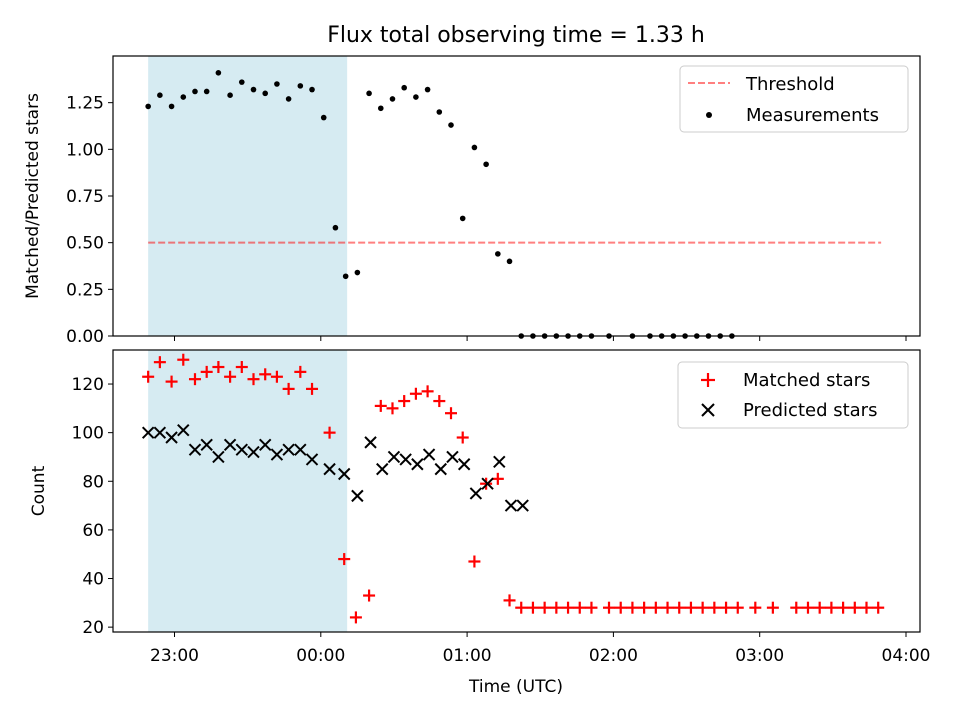 This screenshot has height=720, width=960. What do you see at coordinates (906, 656) in the screenshot?
I see `bottom-x-tick-label: 04:00` at bounding box center [906, 656].